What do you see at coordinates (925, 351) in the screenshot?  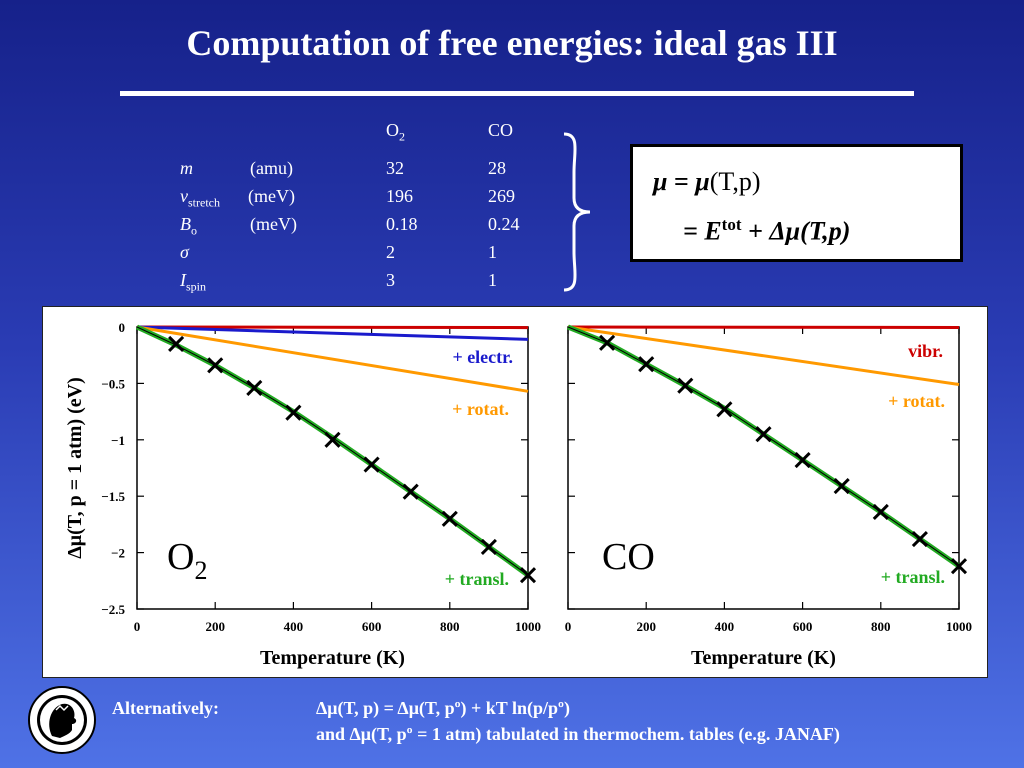 I see `series-label: vibr.` at bounding box center [925, 351].